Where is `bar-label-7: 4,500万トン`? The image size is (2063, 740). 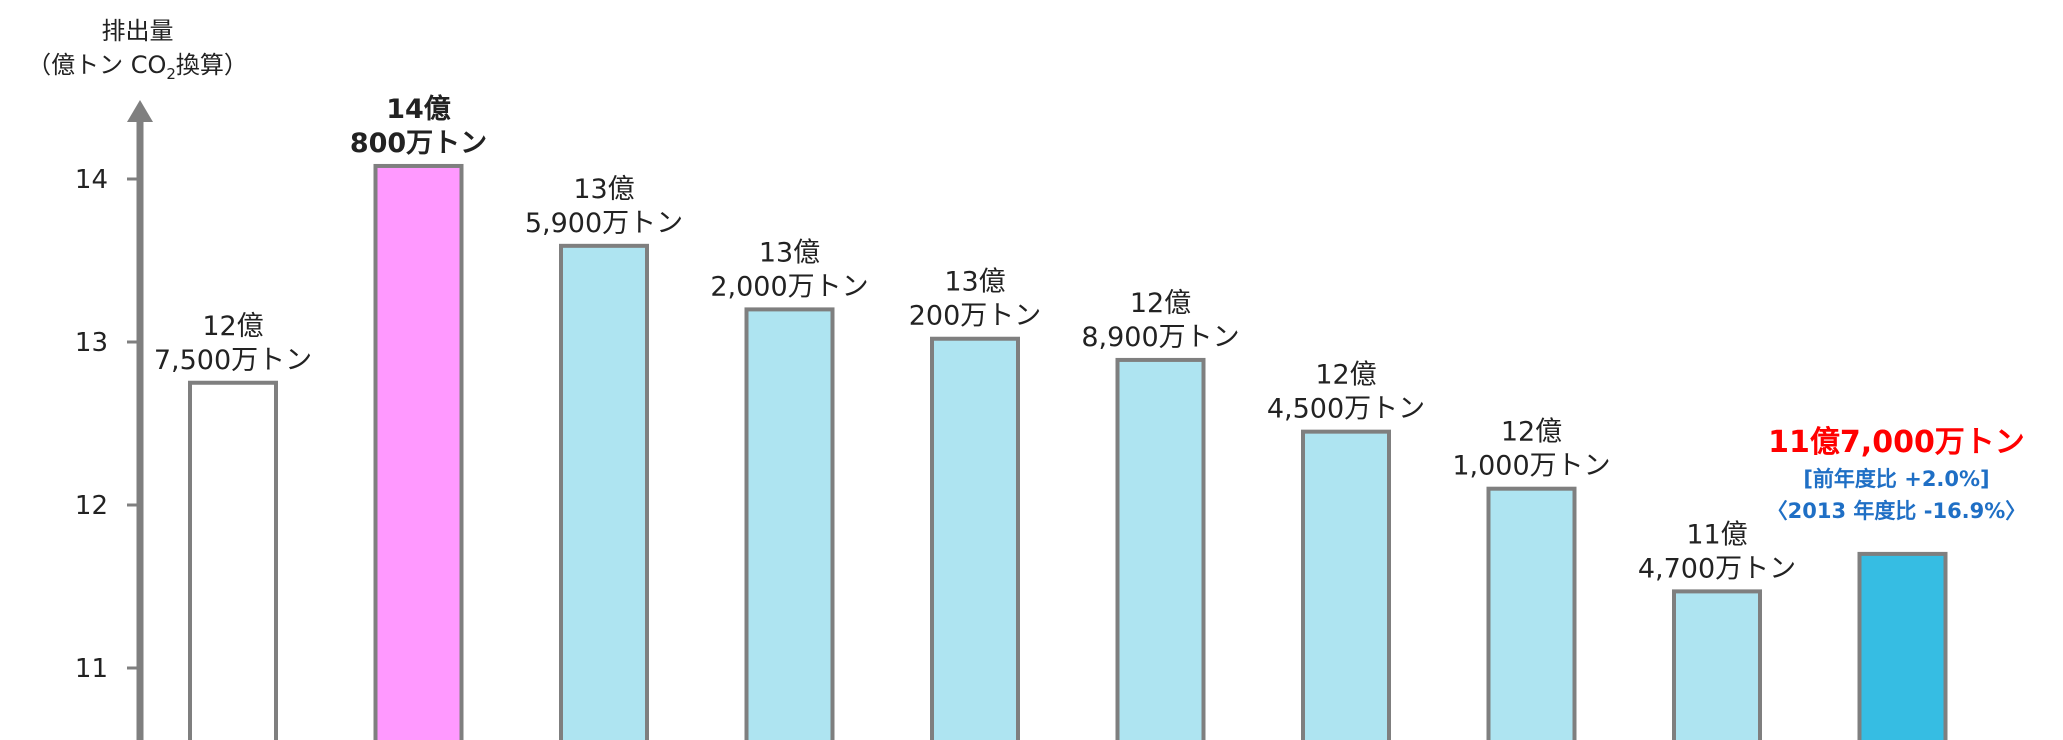
bar-label-7: 4,500万トン is located at coordinates (1346, 409).